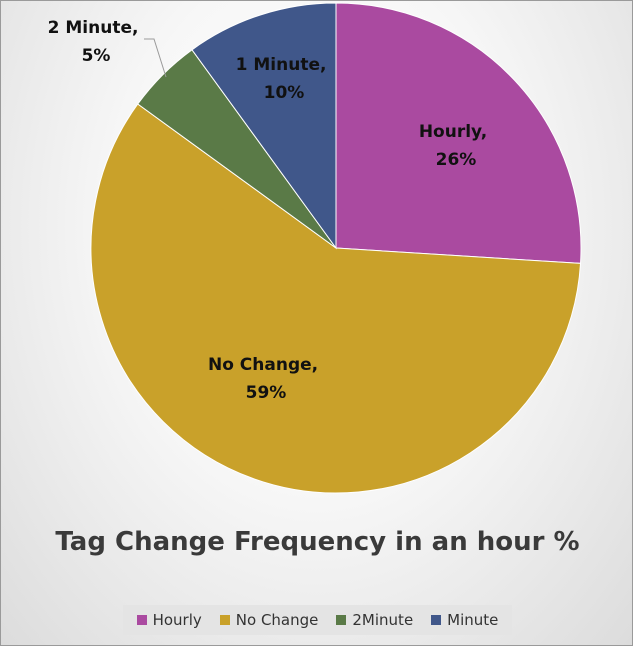 The height and width of the screenshot is (647, 633). I want to click on legend-label-no-change: No Change, so click(277, 620).